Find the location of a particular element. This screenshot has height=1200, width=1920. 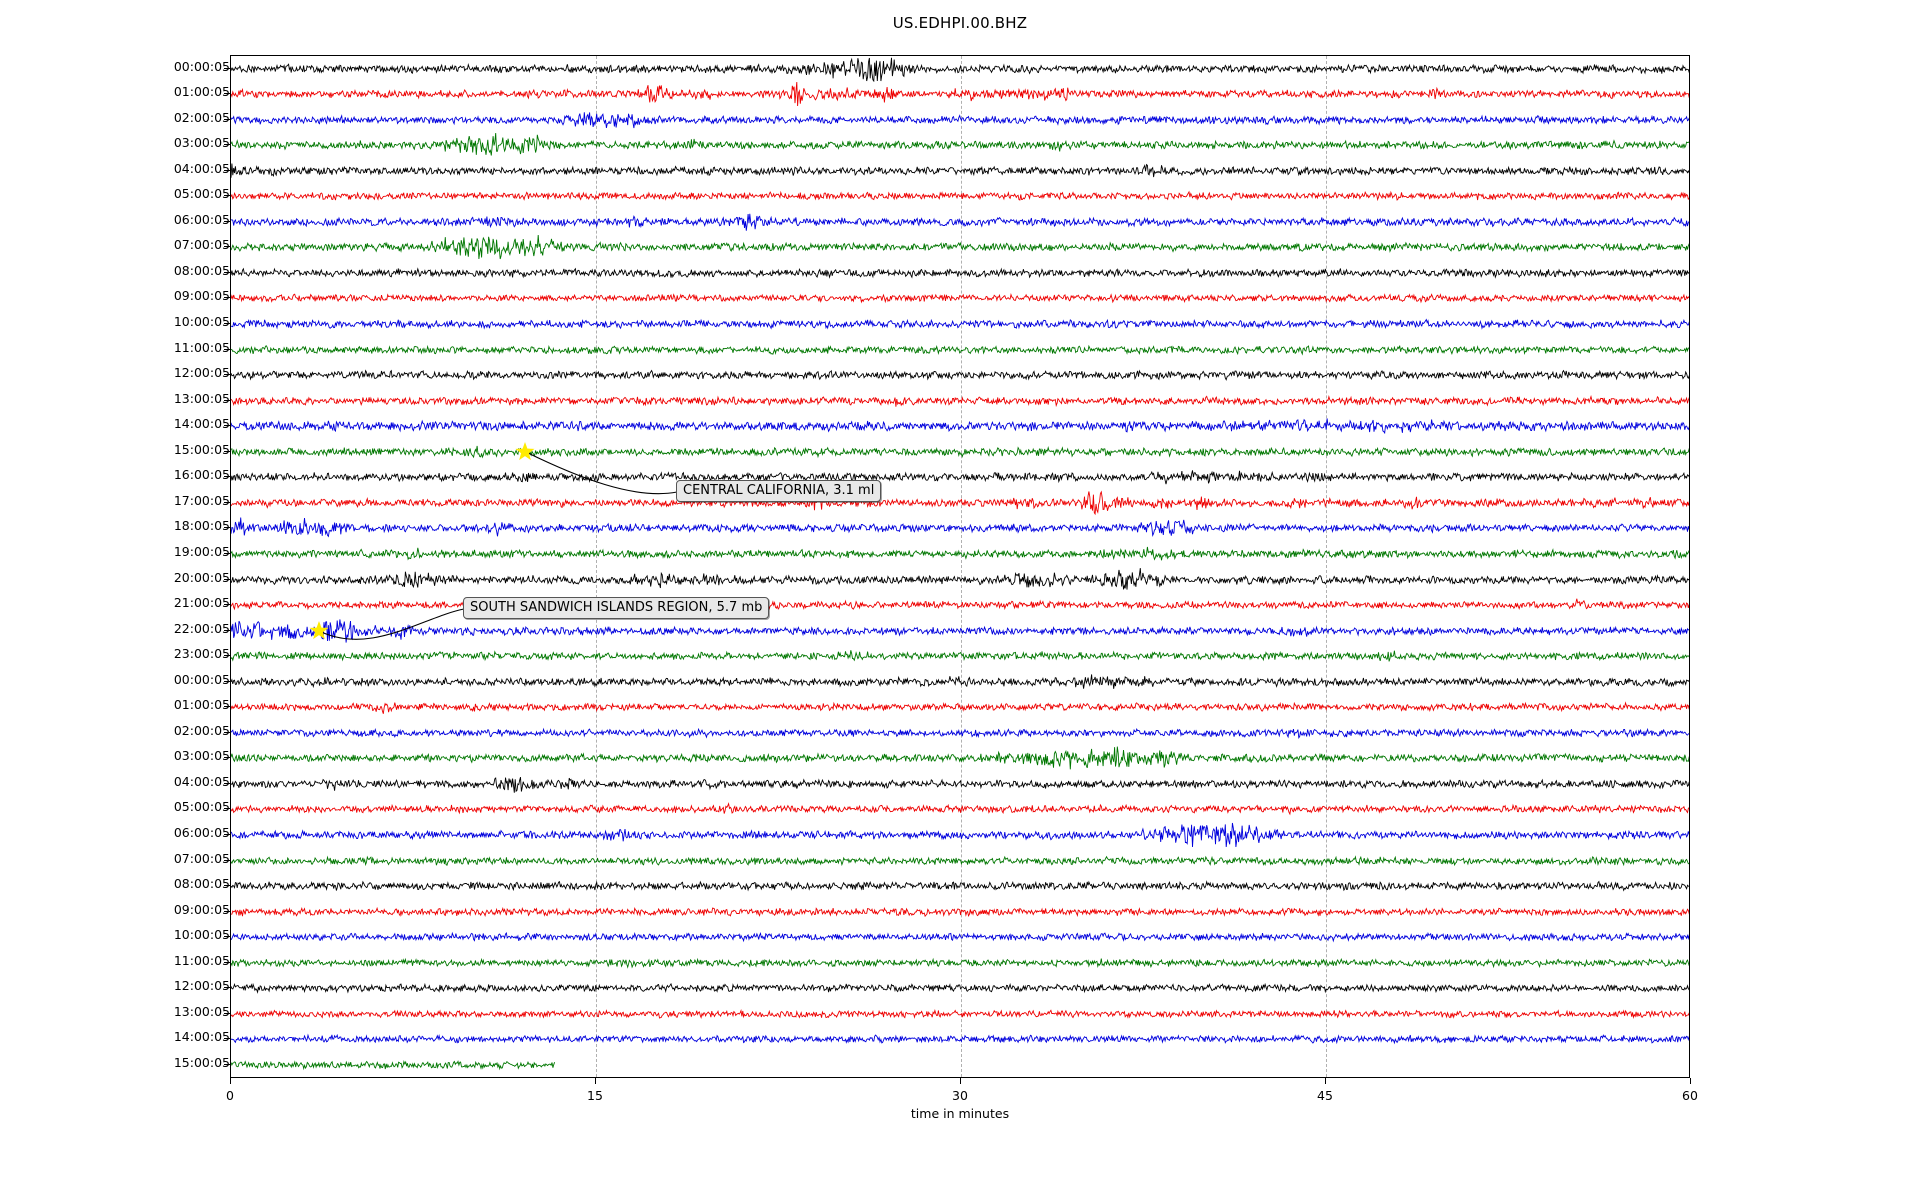

event-annotation-label: SOUTH SANDWICH ISLANDS REGION, 5.7 mb is located at coordinates (616, 608).